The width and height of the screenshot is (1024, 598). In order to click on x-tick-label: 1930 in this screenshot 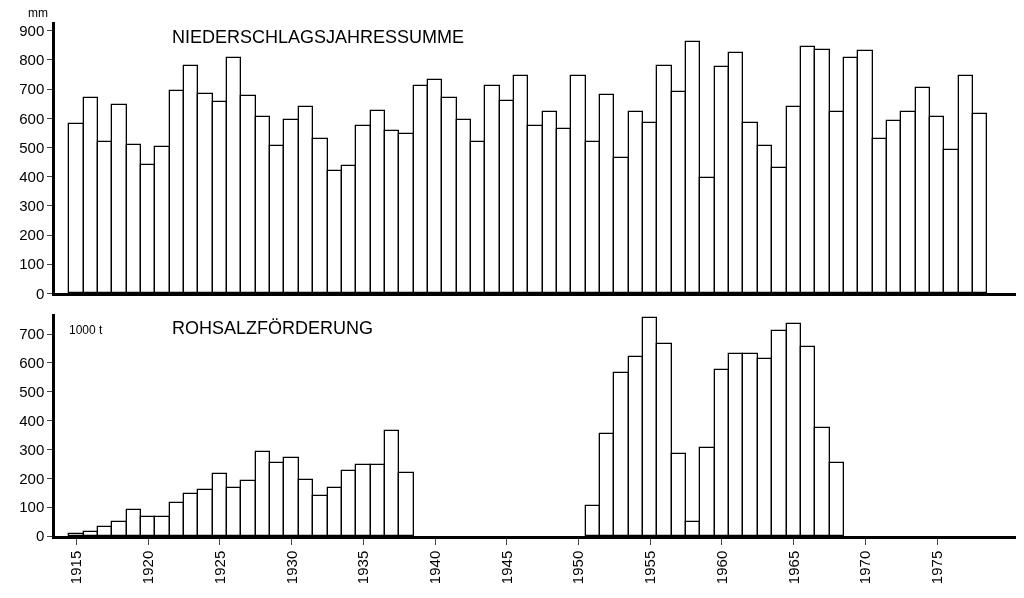, I will do `click(291, 567)`.